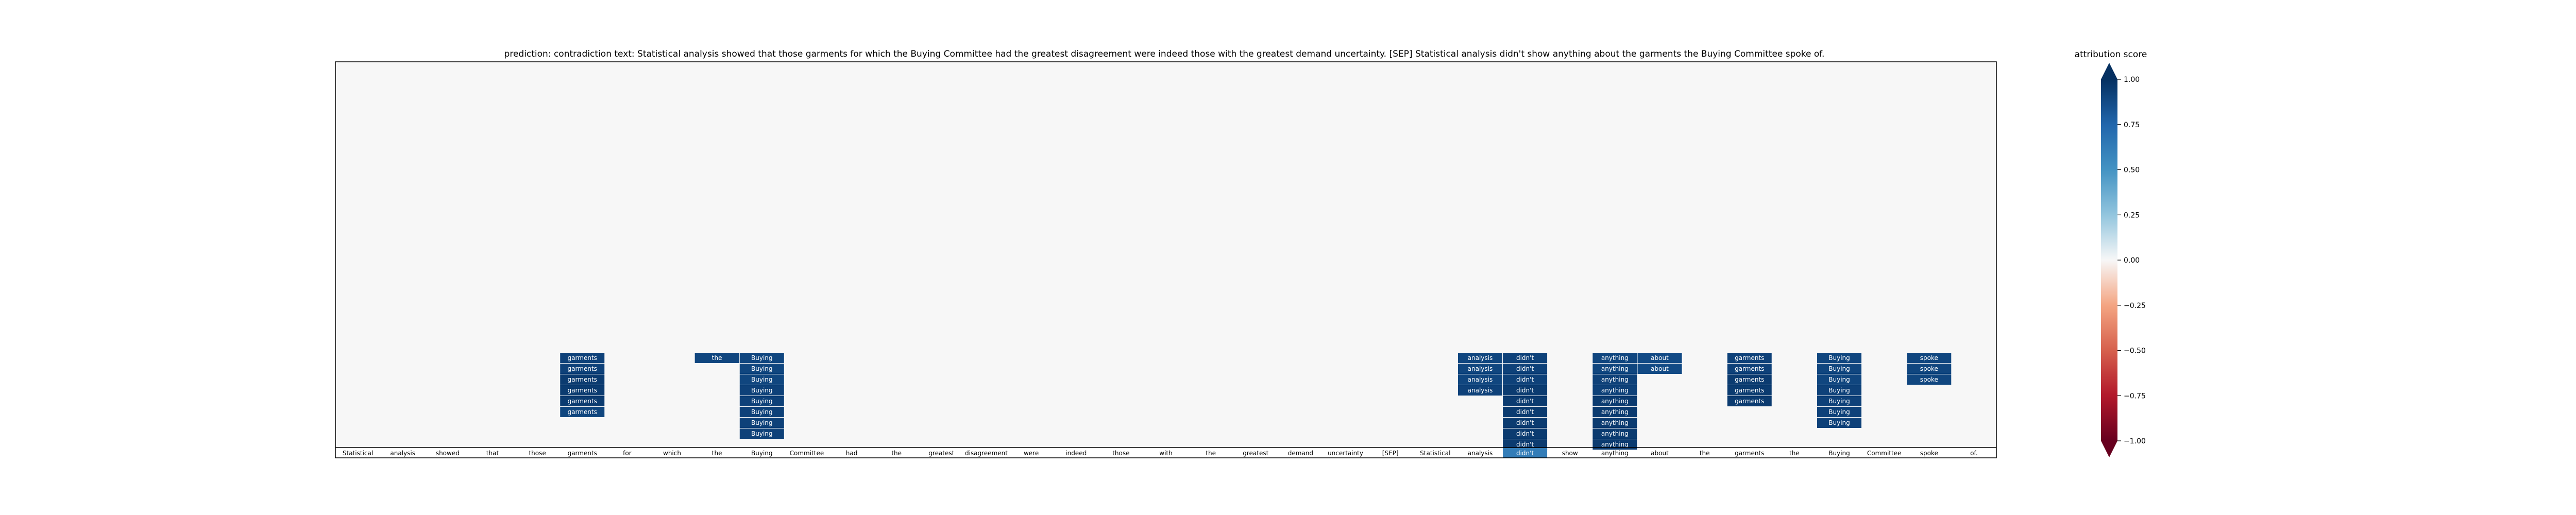 This screenshot has width=2576, height=515. I want to click on colorbar-tick-label: 1.00, so click(2132, 80).